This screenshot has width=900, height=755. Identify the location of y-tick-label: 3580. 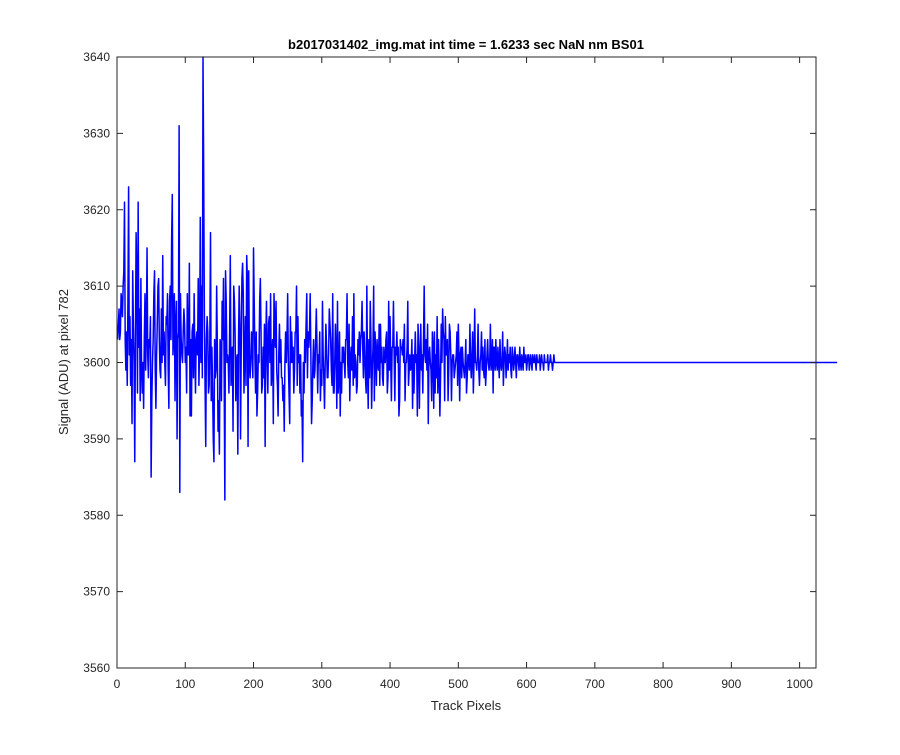
(96, 515).